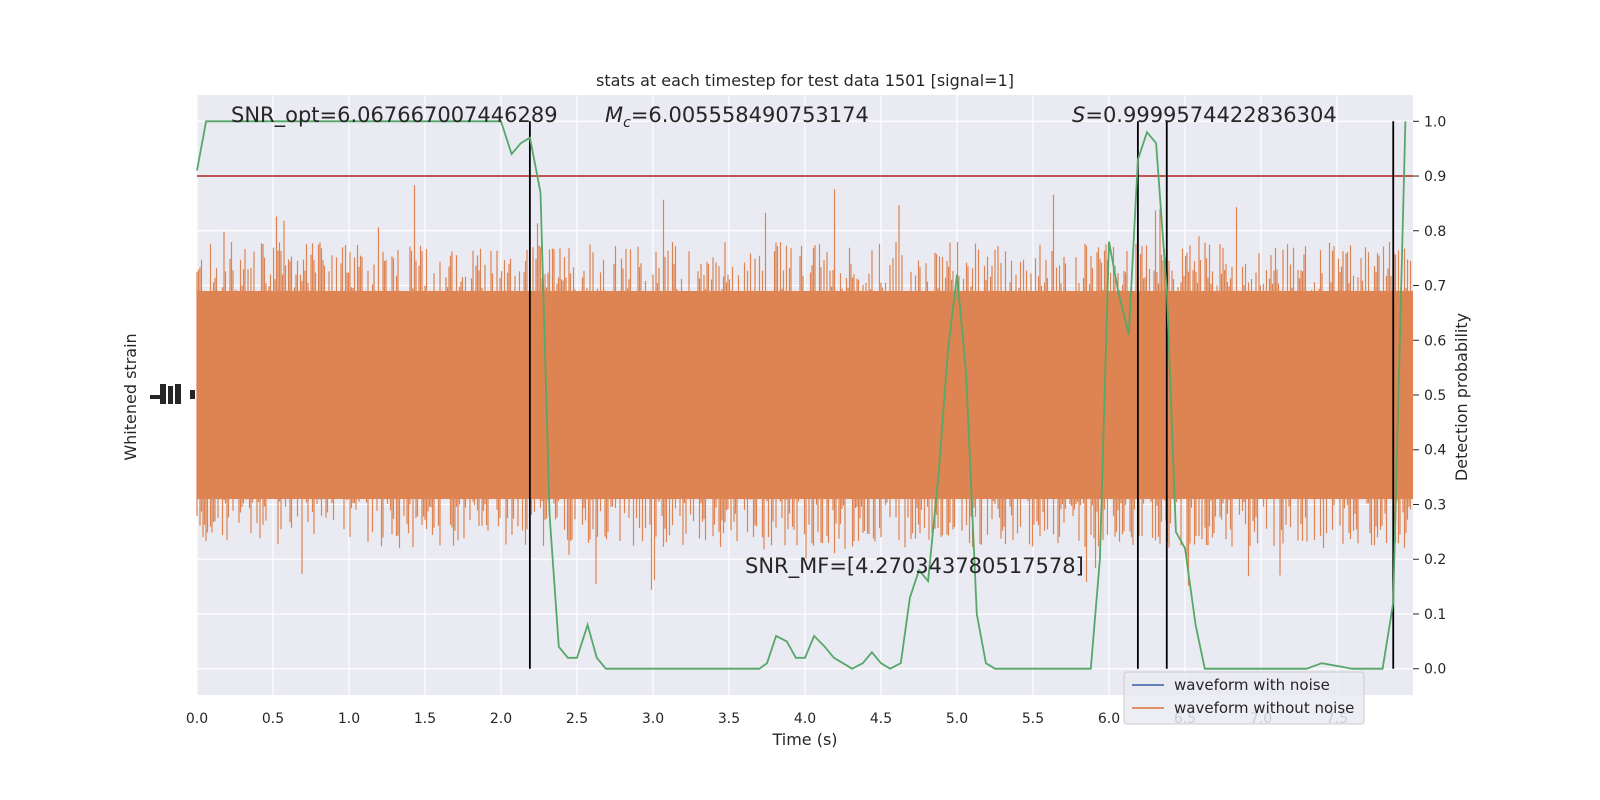  Describe the element at coordinates (172, 394) in the screenshot. I see `left-axis-tick-clutter` at that location.